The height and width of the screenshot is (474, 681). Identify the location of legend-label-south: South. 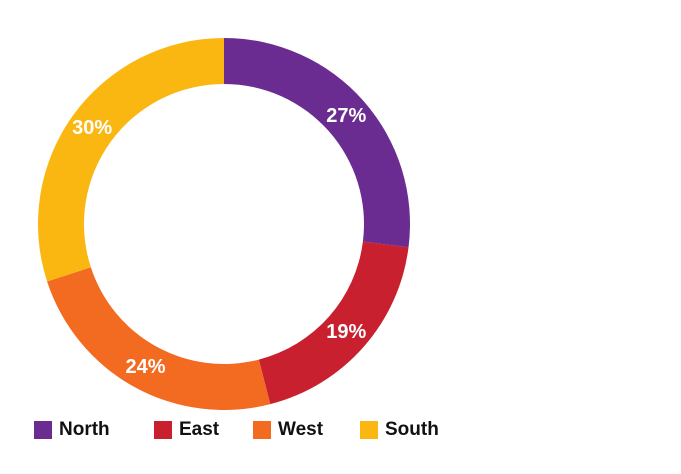
(412, 429).